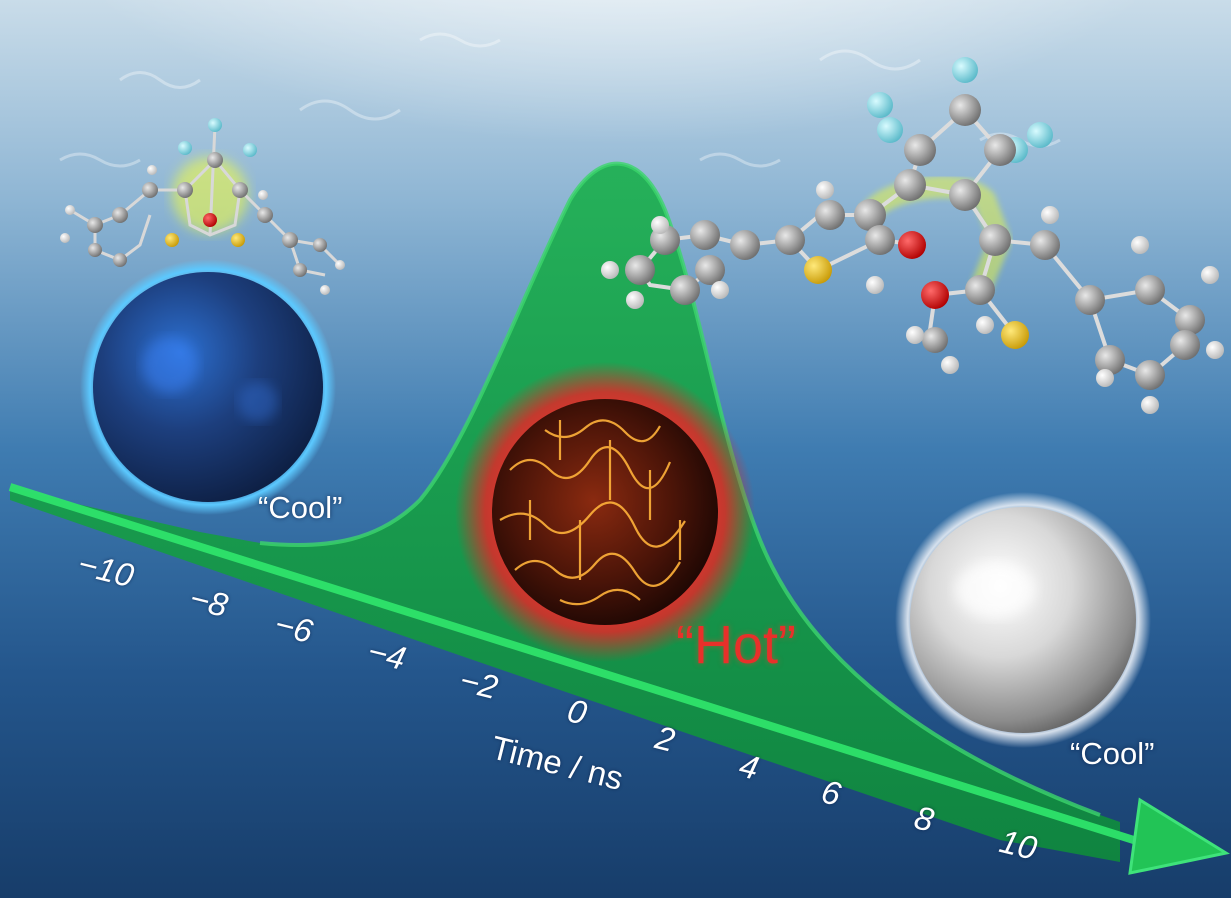 The height and width of the screenshot is (898, 1231). I want to click on cool-sphere-initial, so click(208, 387).